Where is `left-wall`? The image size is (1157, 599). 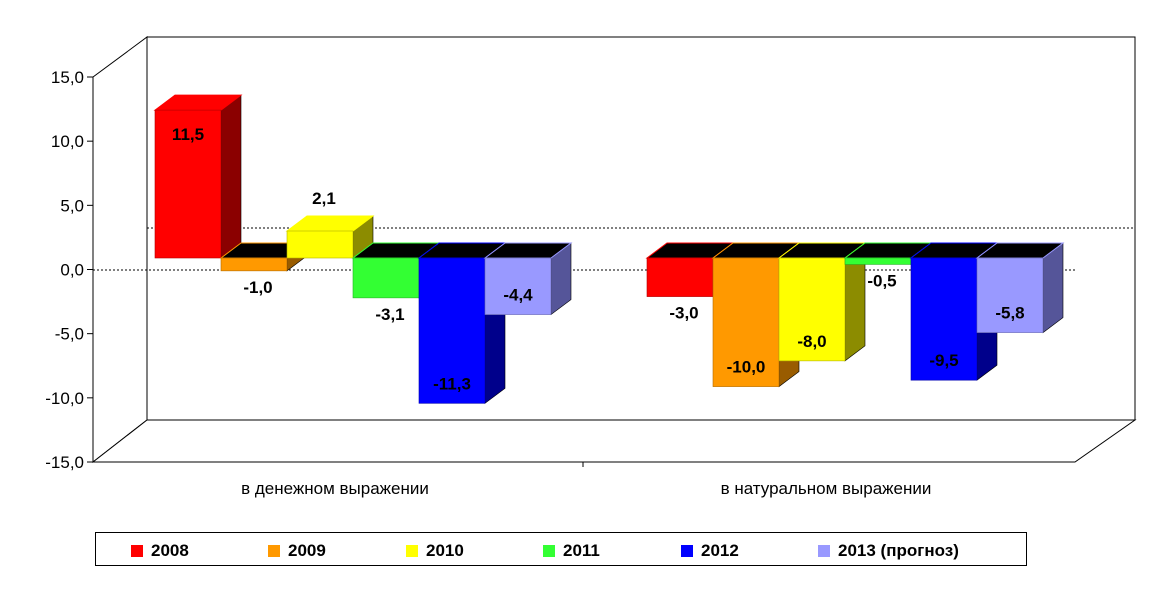 left-wall is located at coordinates (120, 250).